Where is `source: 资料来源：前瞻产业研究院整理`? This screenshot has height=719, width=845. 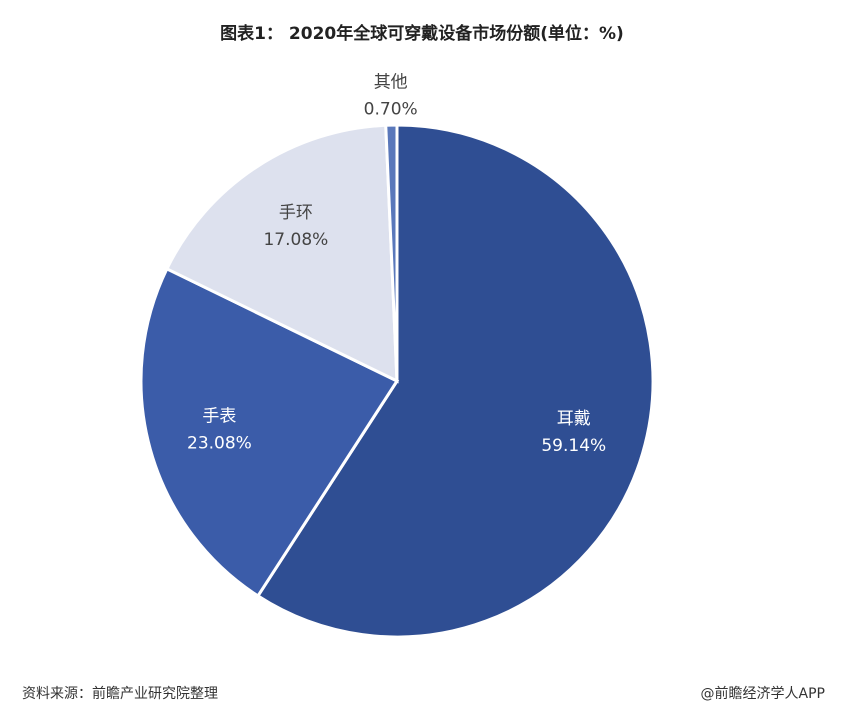
source: 资料来源：前瞻产业研究院整理 is located at coordinates (120, 693).